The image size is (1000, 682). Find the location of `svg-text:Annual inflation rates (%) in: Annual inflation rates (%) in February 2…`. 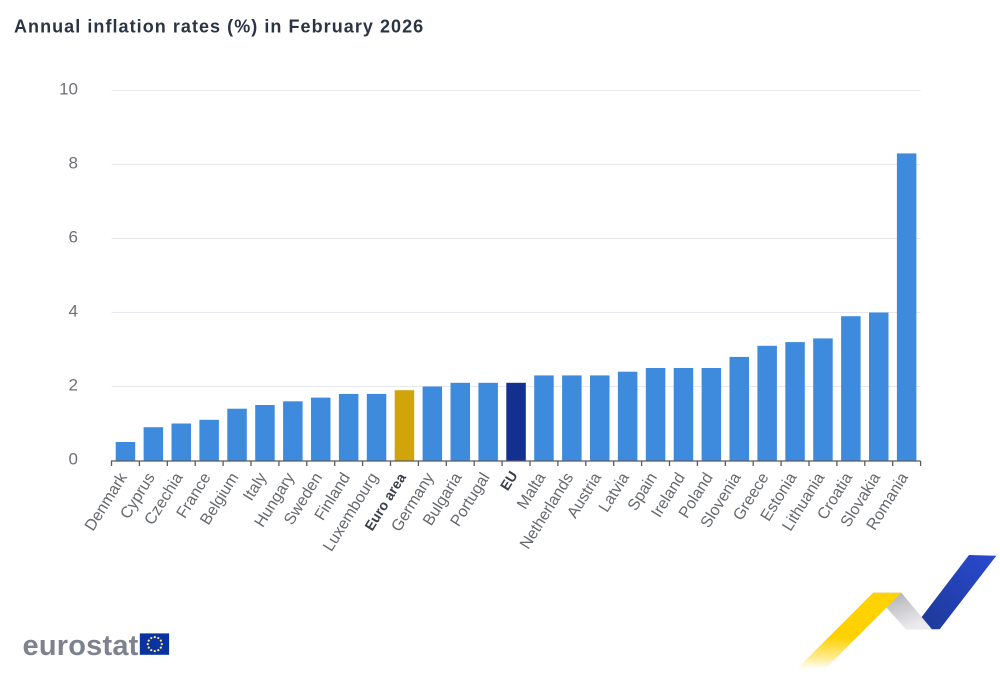

svg-text:Annual inflation rates (%) in: Annual inflation rates (%) in February 2… is located at coordinates (219, 27).